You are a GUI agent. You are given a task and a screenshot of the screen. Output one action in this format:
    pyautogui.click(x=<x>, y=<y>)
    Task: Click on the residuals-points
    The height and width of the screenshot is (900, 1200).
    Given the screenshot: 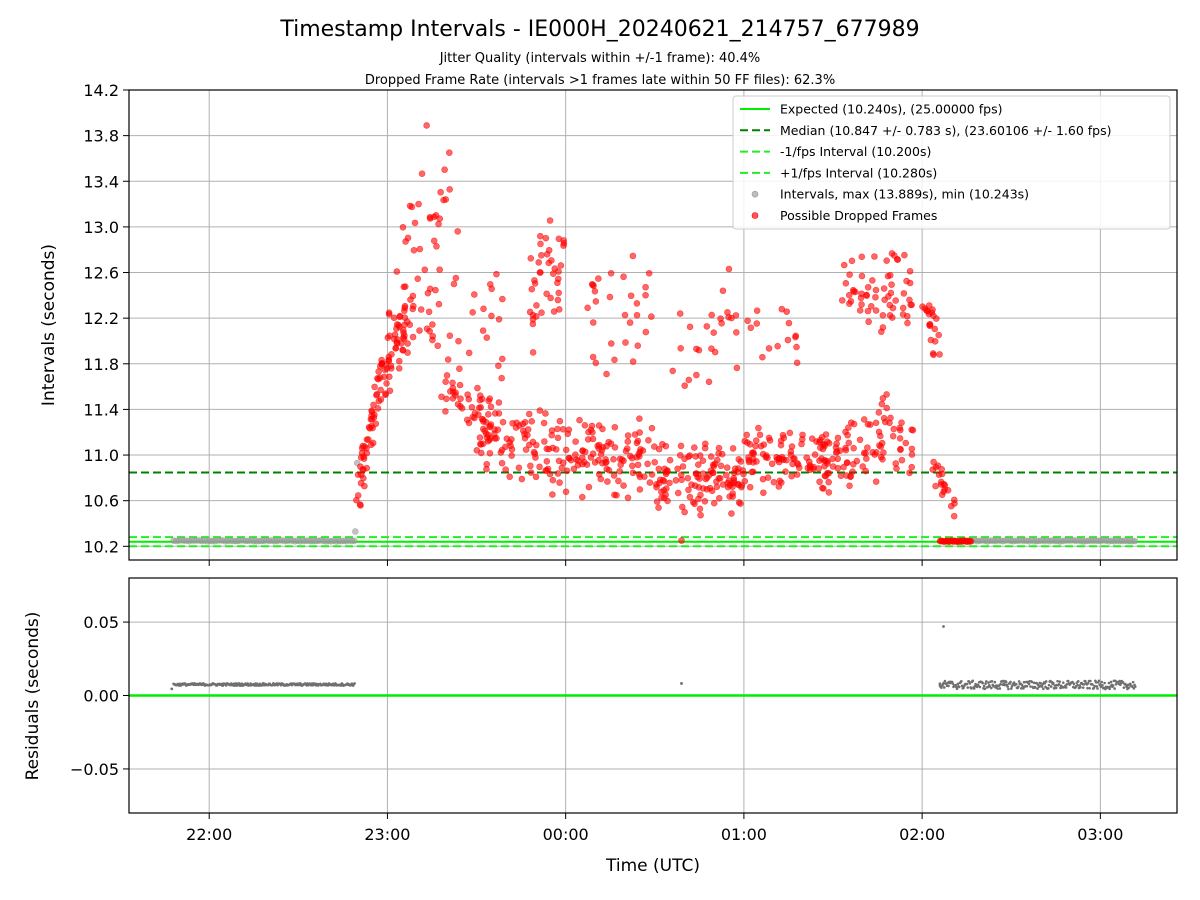 What is the action you would take?
    pyautogui.click(x=653, y=658)
    